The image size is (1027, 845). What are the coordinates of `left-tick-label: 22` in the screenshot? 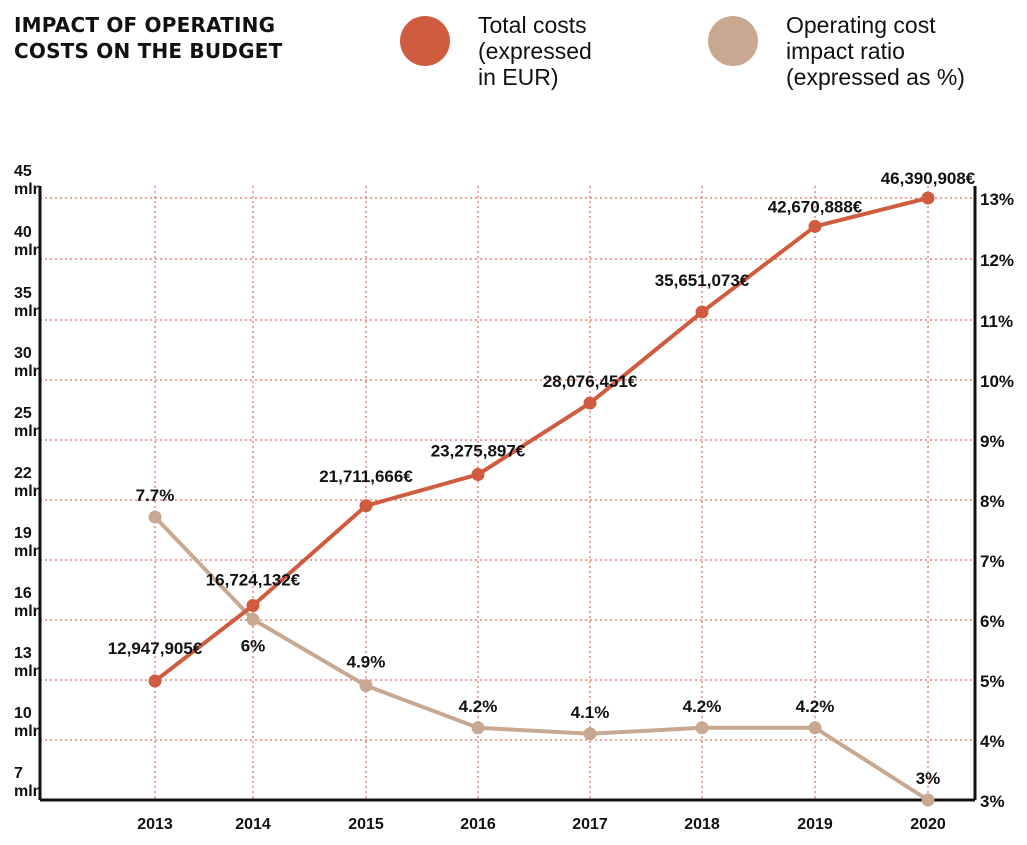 It's located at (23, 473).